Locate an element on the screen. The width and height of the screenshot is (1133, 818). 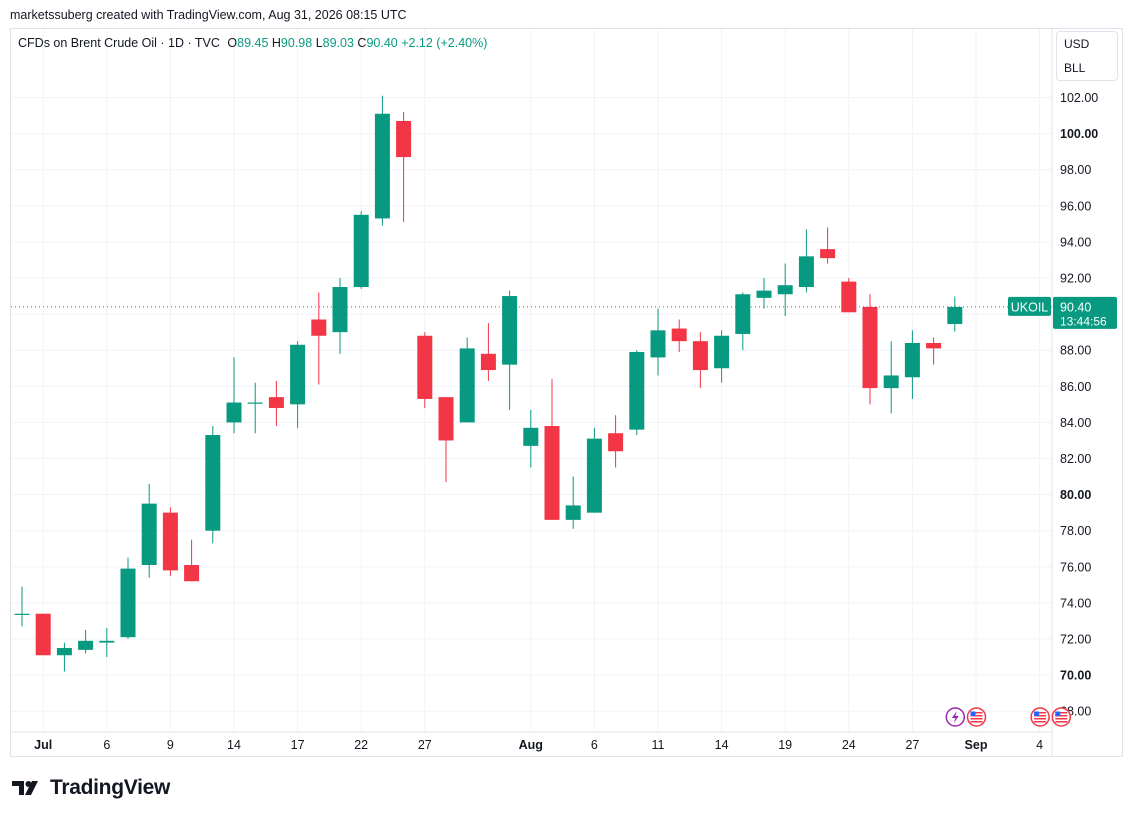
tradingview-logo: TradingView is located at coordinates (91, 788).